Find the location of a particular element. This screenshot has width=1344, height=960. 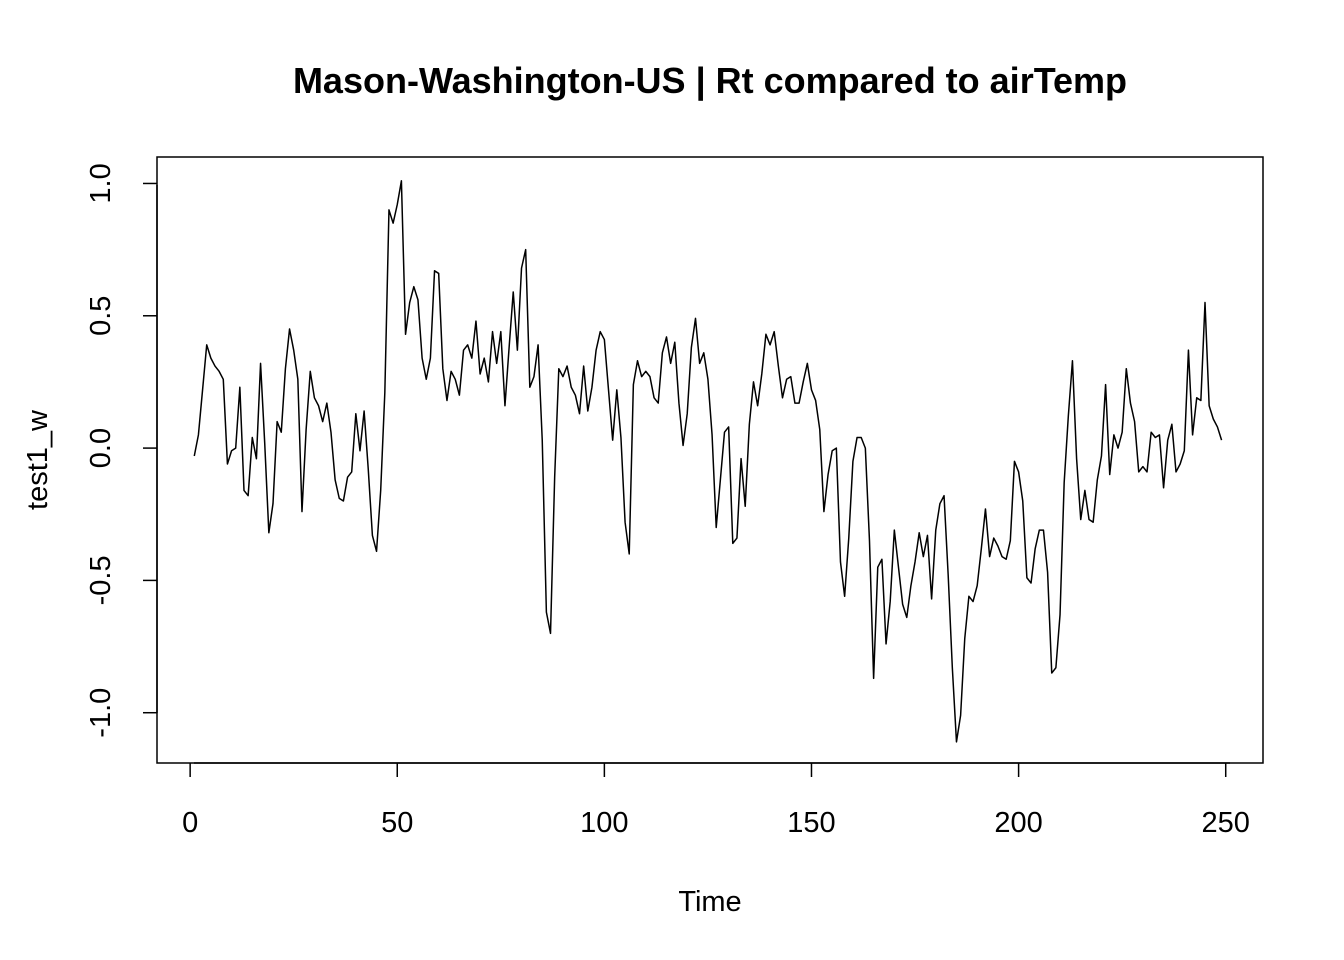

x-axis-label: Time is located at coordinates (709, 902).